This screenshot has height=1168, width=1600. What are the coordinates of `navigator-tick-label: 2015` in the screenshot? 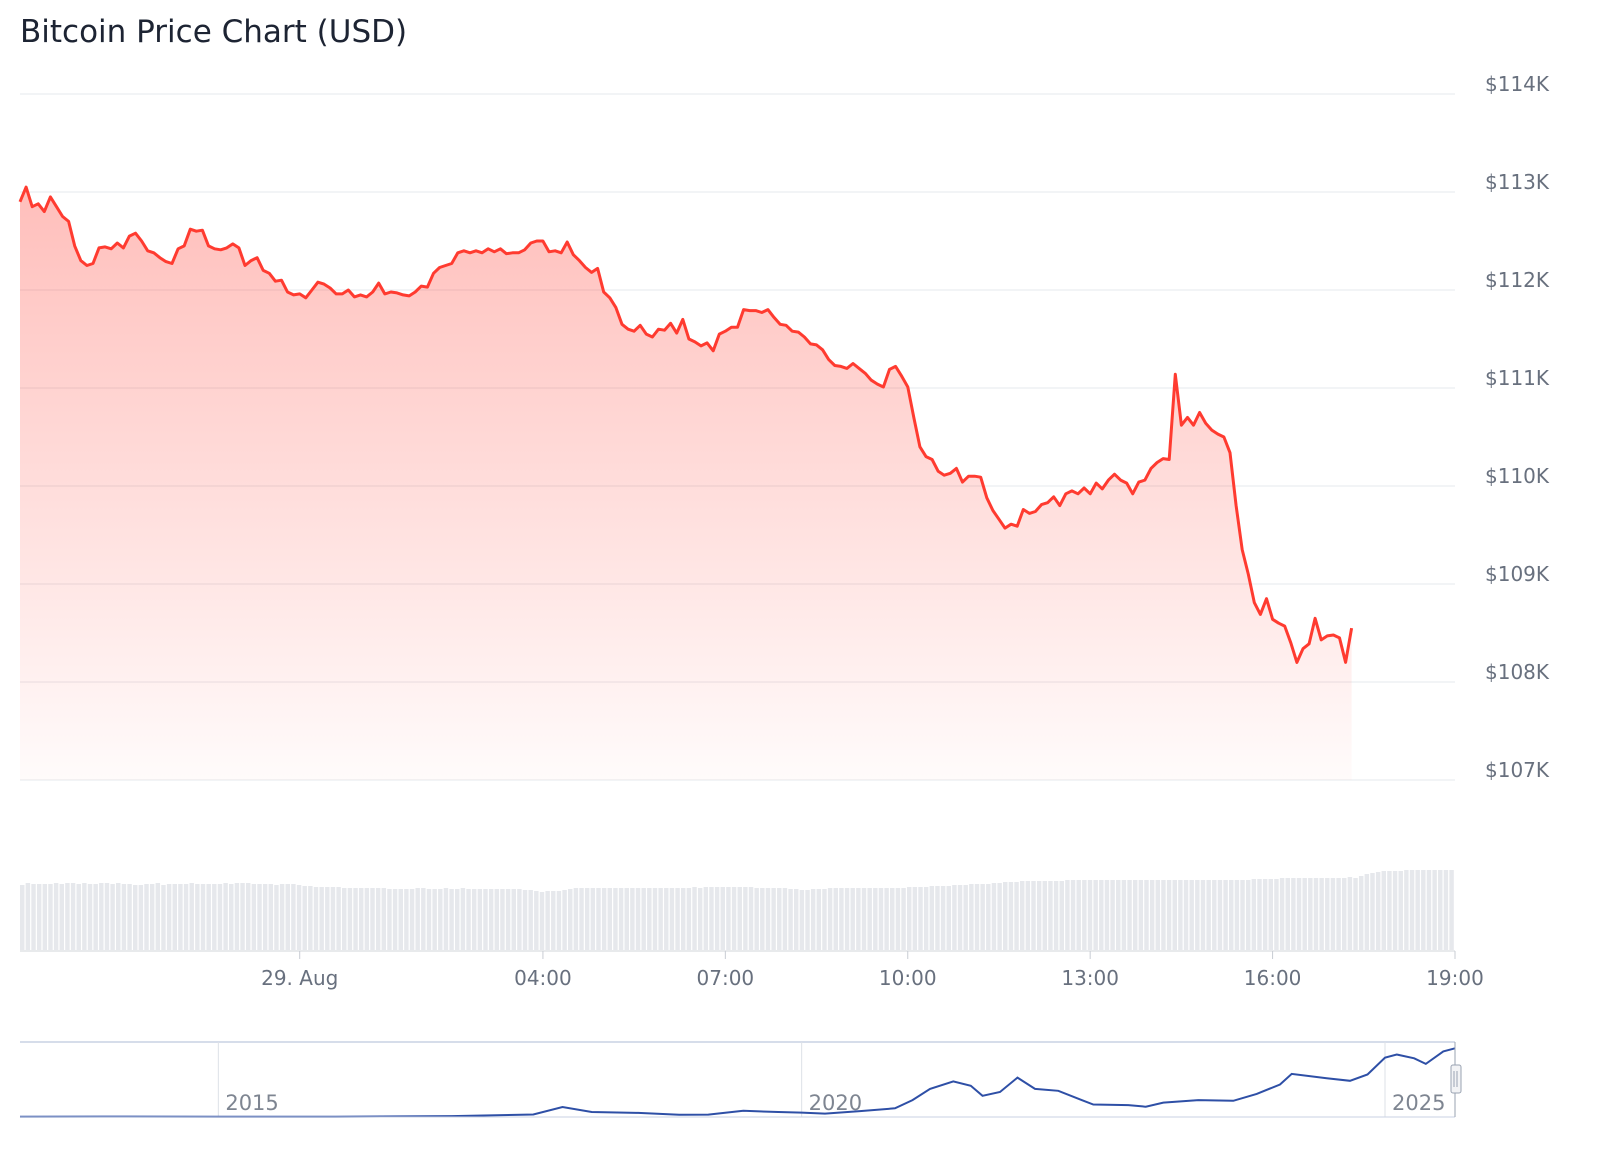 It's located at (251, 1103).